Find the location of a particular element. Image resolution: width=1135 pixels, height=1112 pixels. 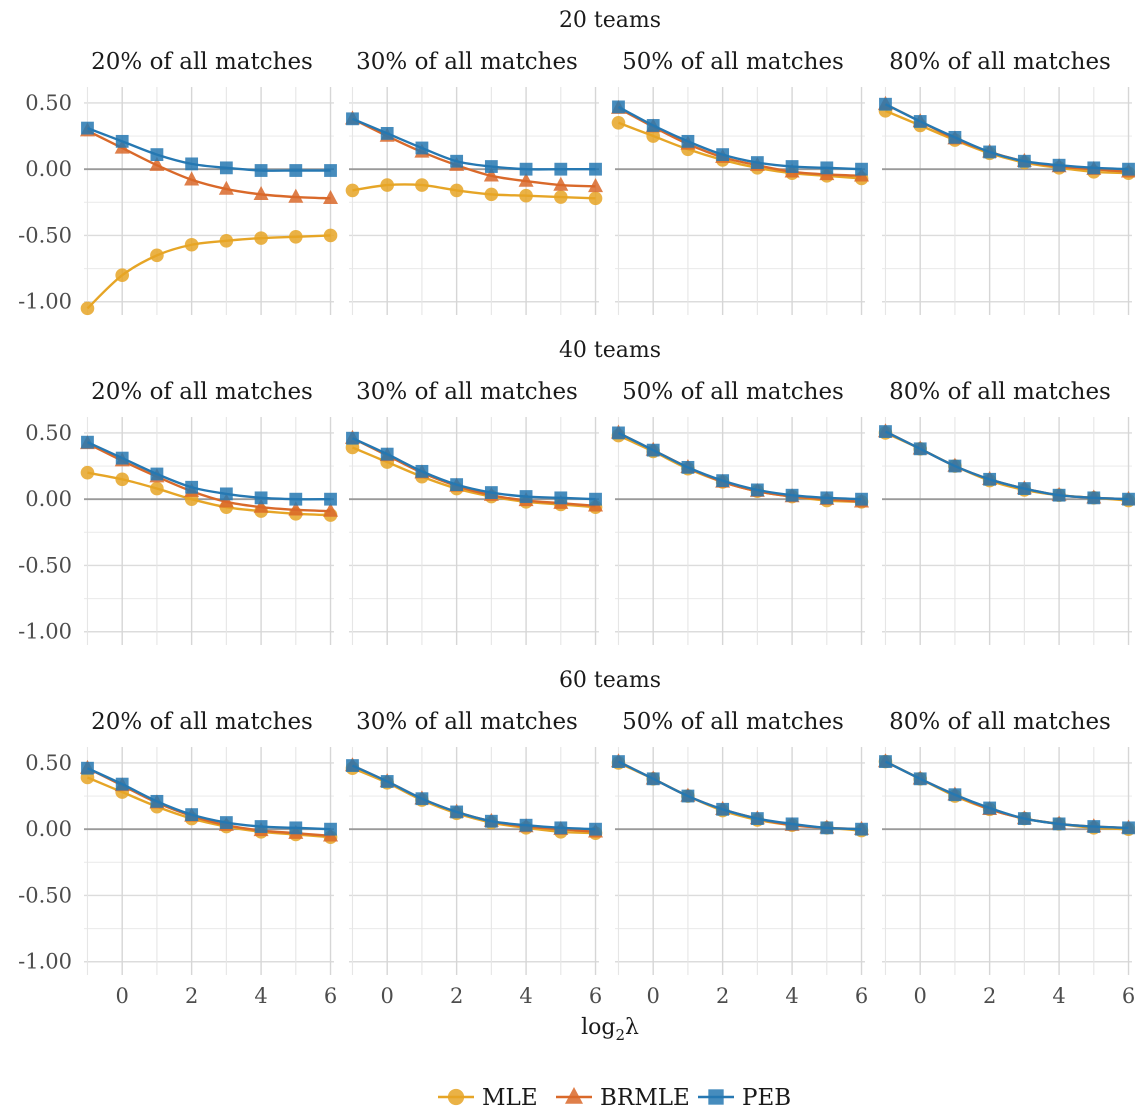

x-tick-label: 6 is located at coordinates (330, 996).